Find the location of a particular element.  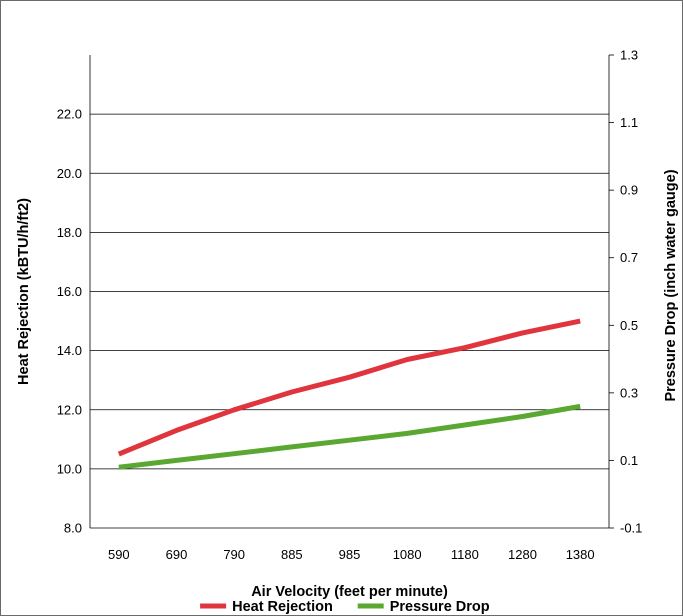

y-tick-label: 10.0 is located at coordinates (69, 468).